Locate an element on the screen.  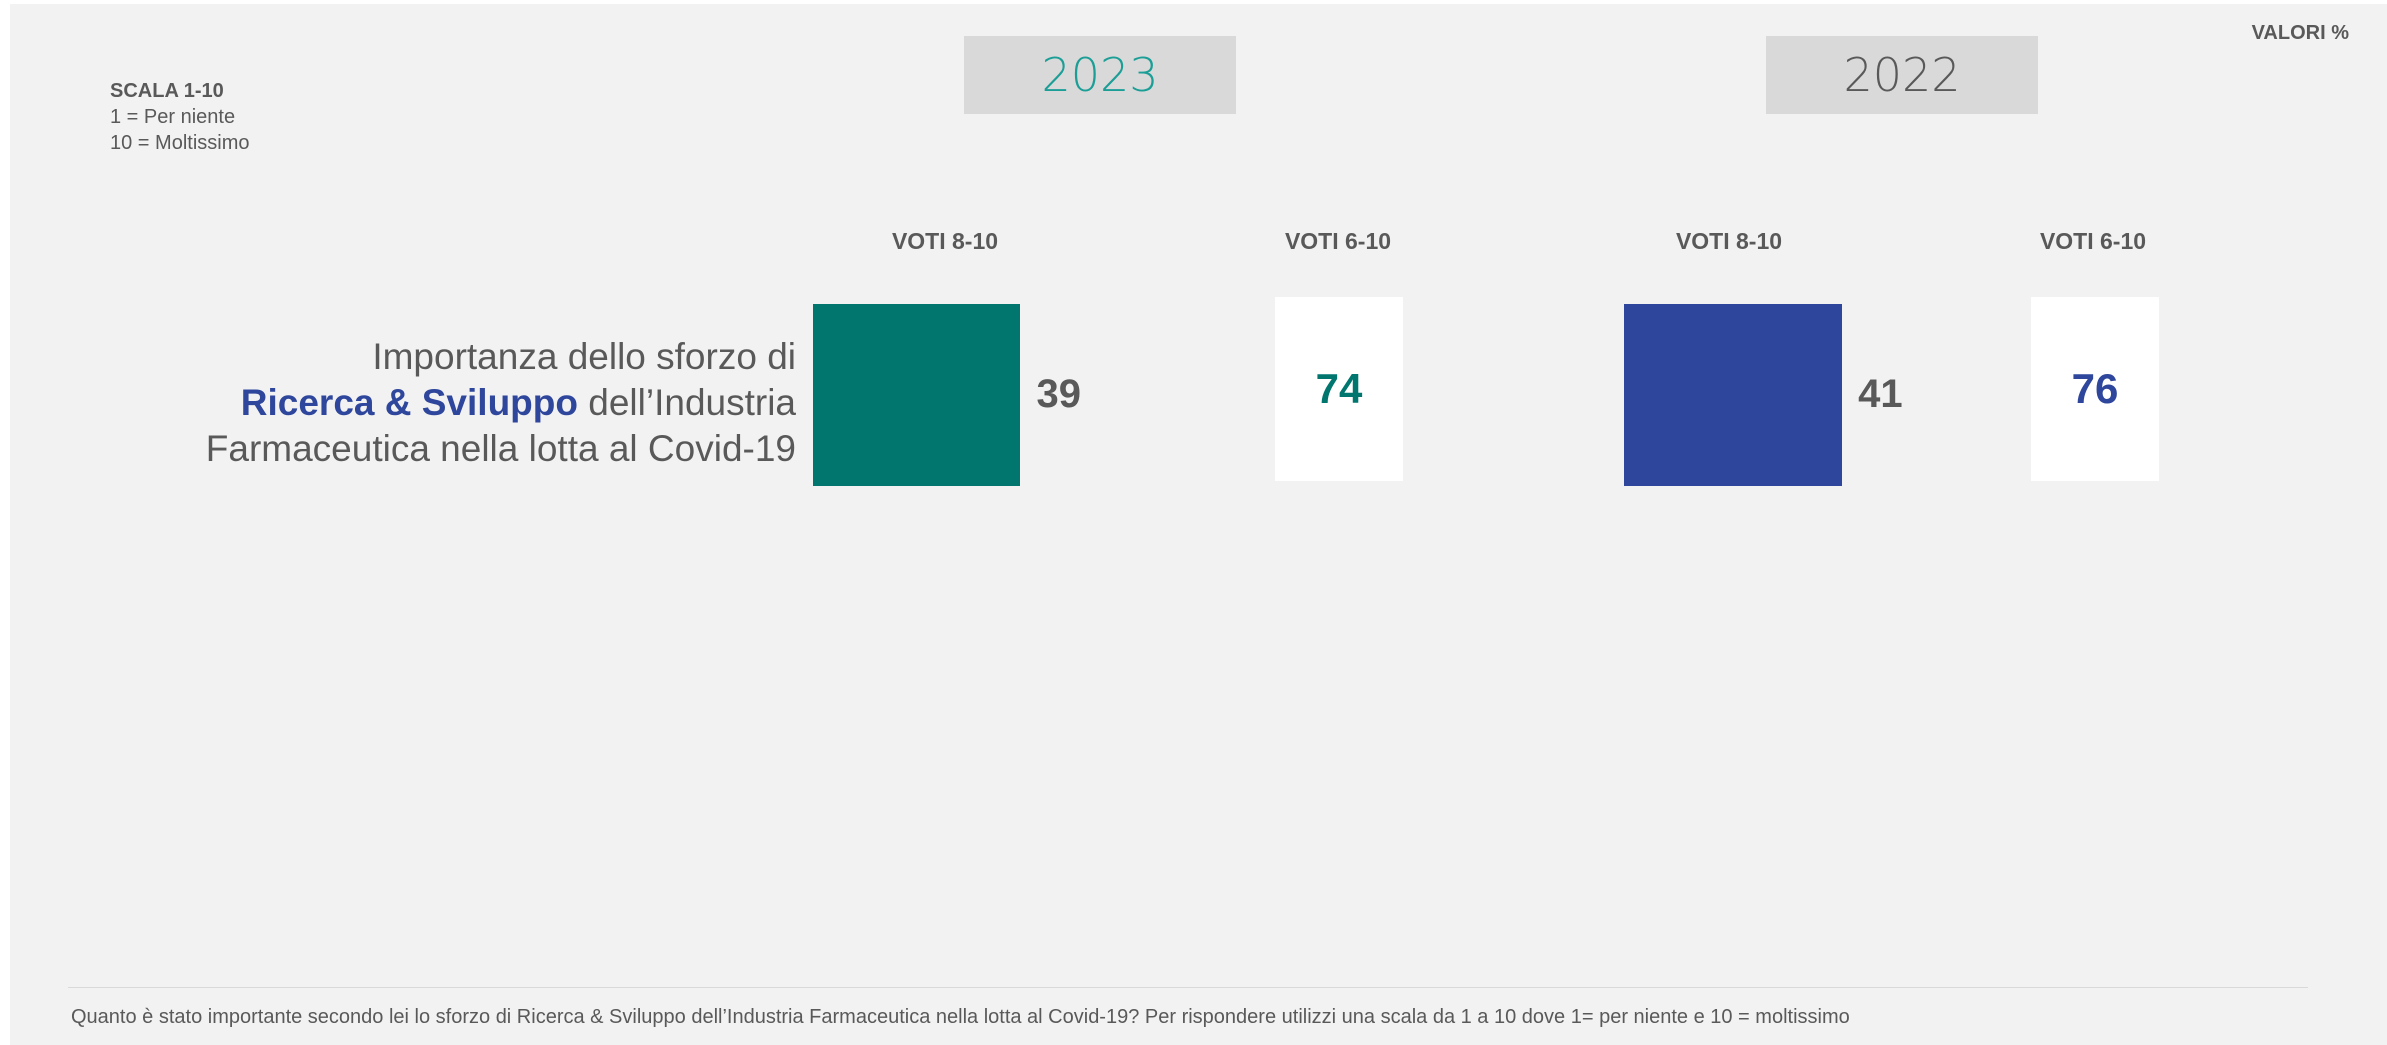
col-header-2022-broad: VOTI 6-10 is located at coordinates (2093, 241).